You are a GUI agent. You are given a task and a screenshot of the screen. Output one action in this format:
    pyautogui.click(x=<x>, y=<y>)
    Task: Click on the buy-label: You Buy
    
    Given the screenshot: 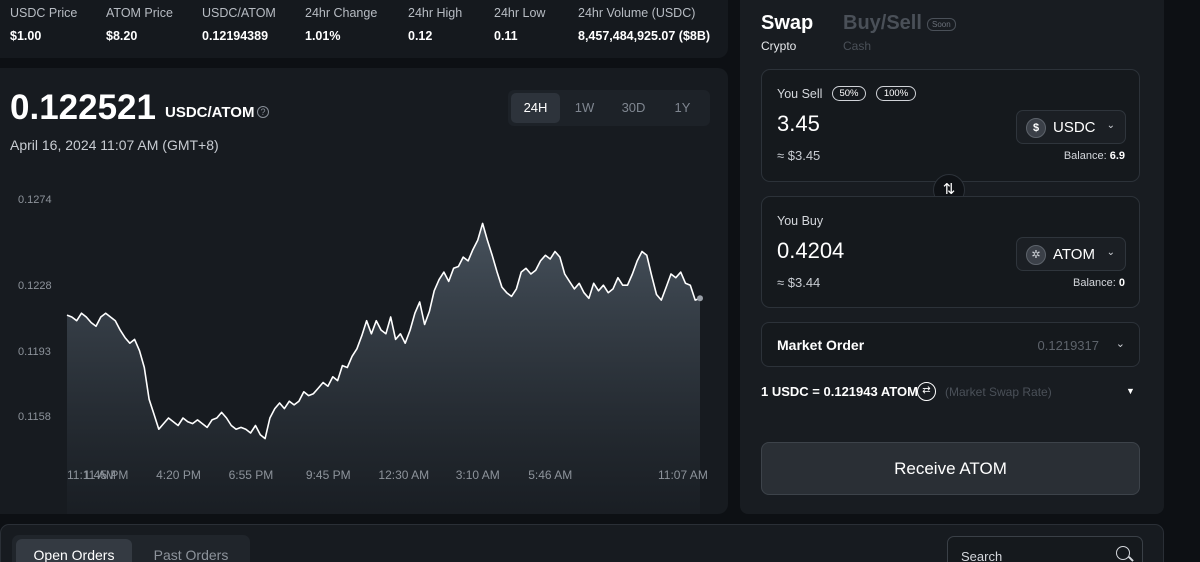 What is the action you would take?
    pyautogui.click(x=800, y=221)
    